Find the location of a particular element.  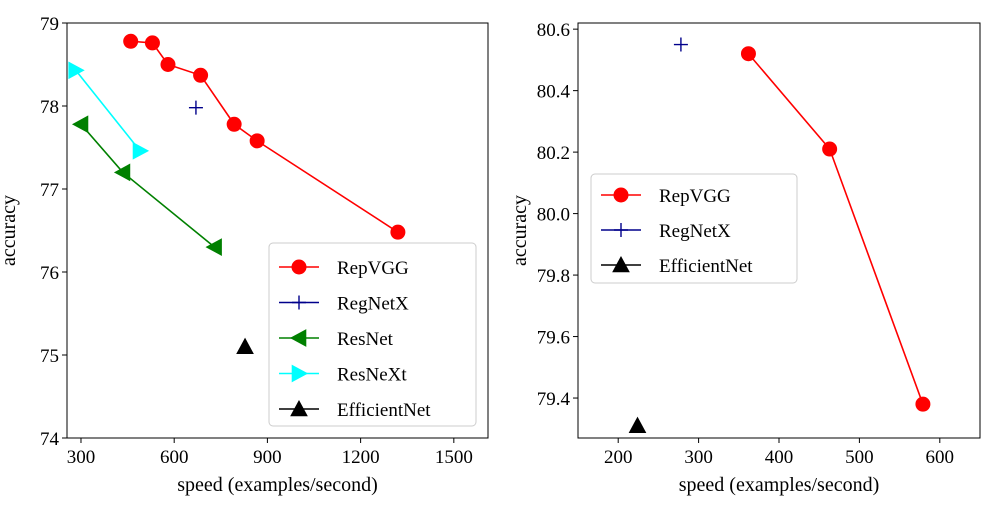

x-tick-label: 400 is located at coordinates (779, 457).